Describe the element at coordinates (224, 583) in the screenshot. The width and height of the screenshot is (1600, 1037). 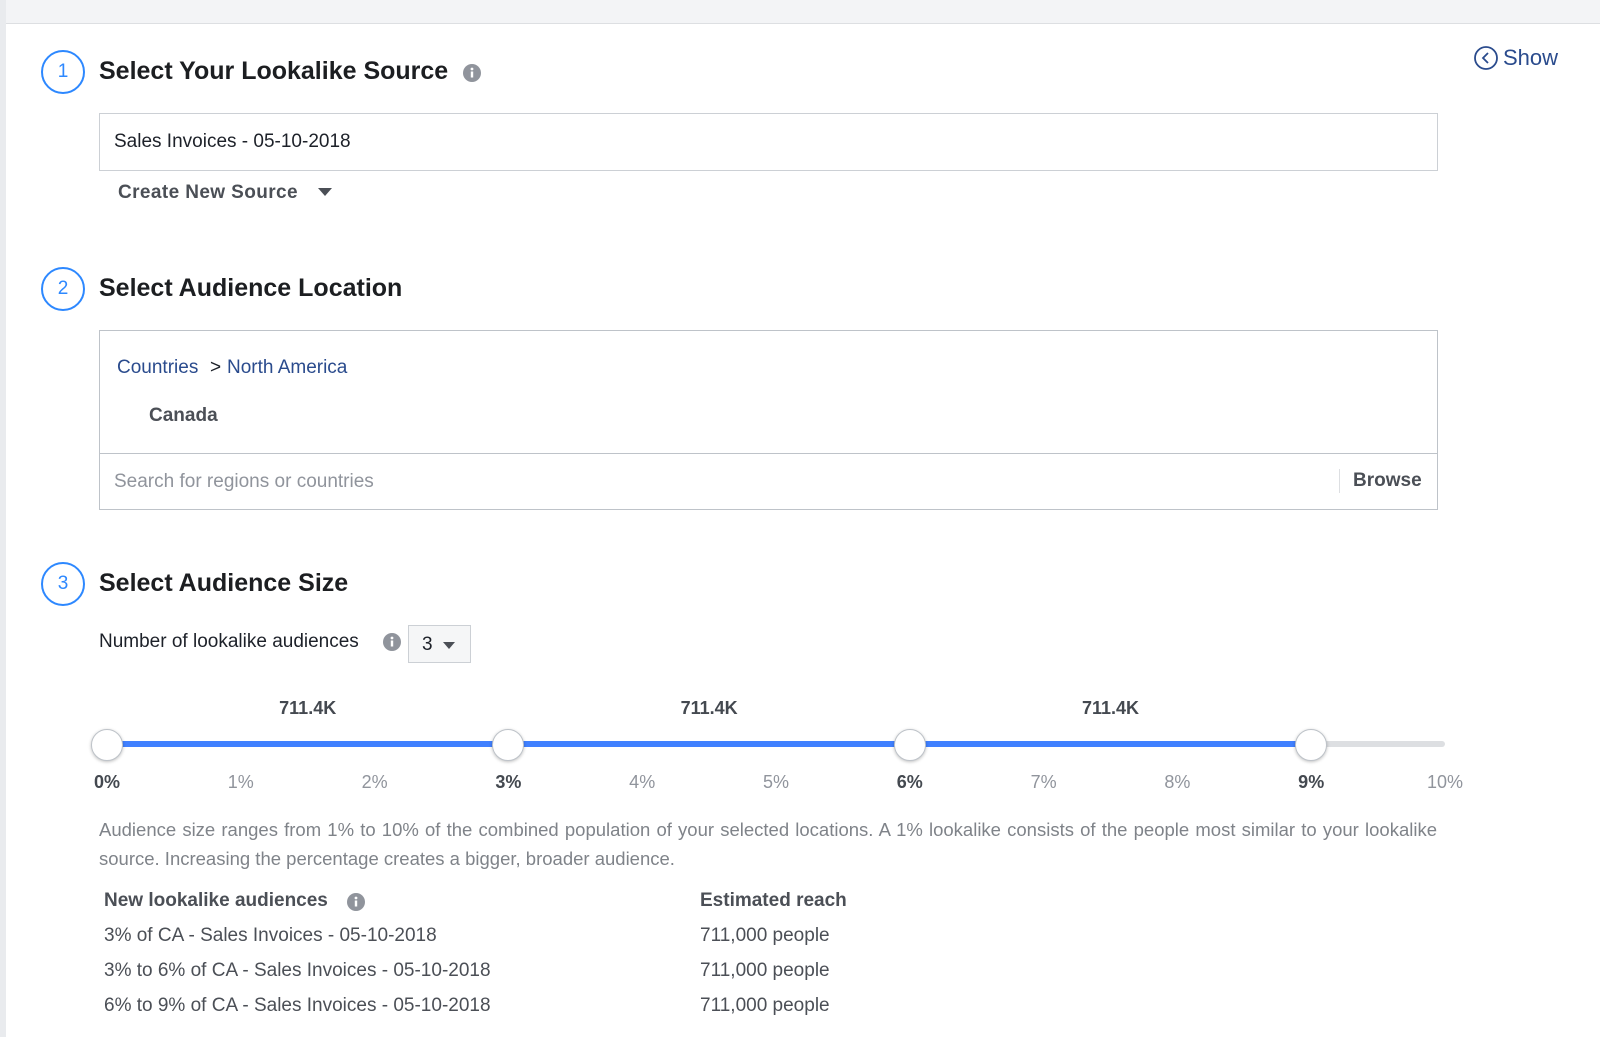
I see `step-title: Select Audience Size` at that location.